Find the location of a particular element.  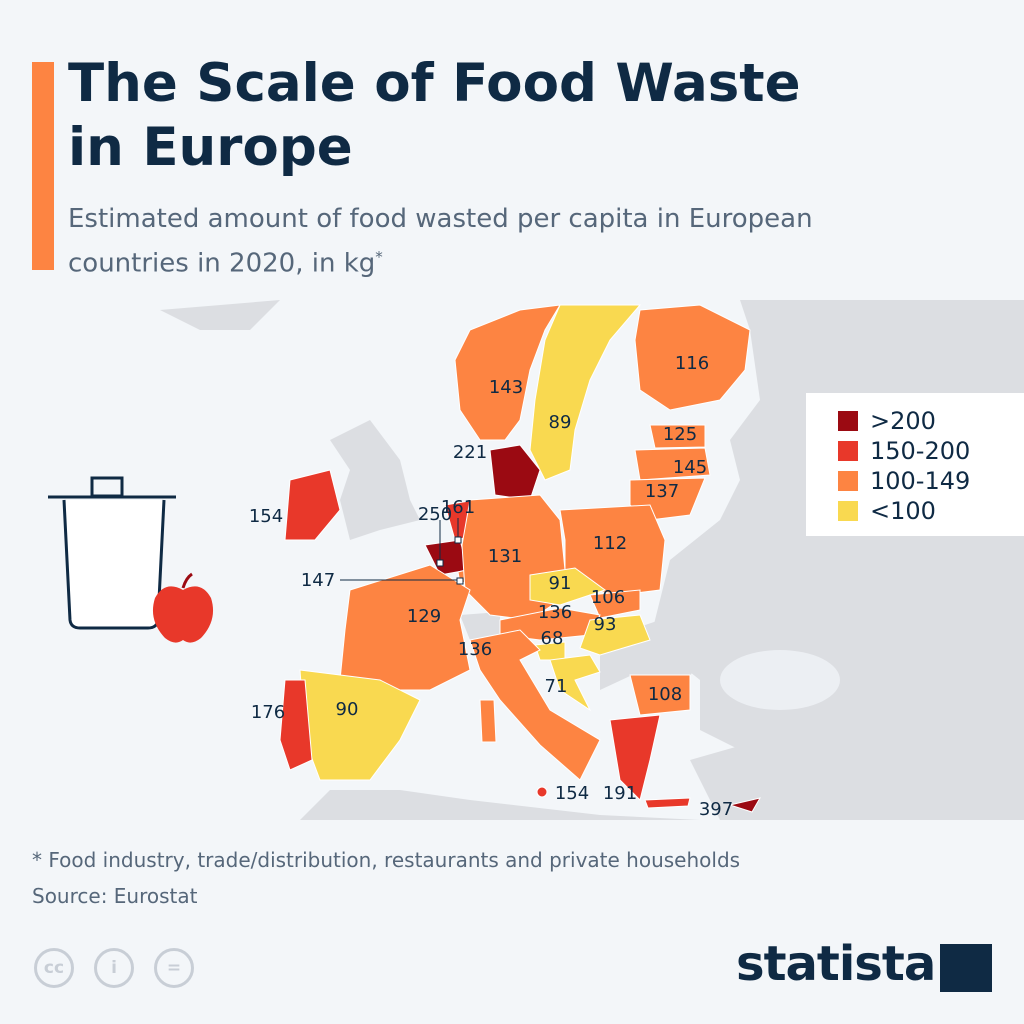

footnote-mark: * is located at coordinates (379, 257).